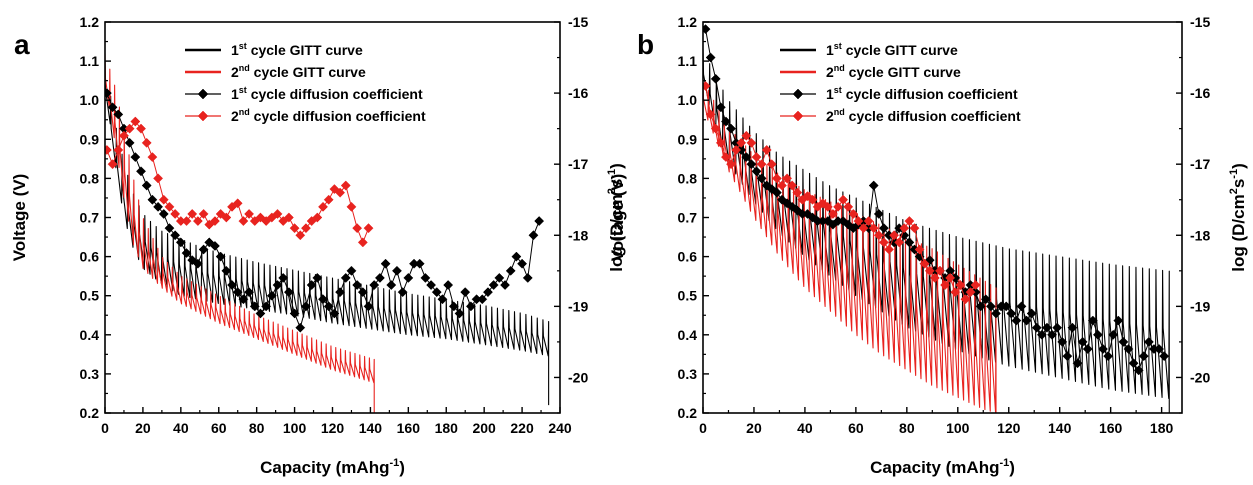 The image size is (1253, 485). What do you see at coordinates (688, 218) in the screenshot?
I see `y-tick-label: 0.7` at bounding box center [688, 218].